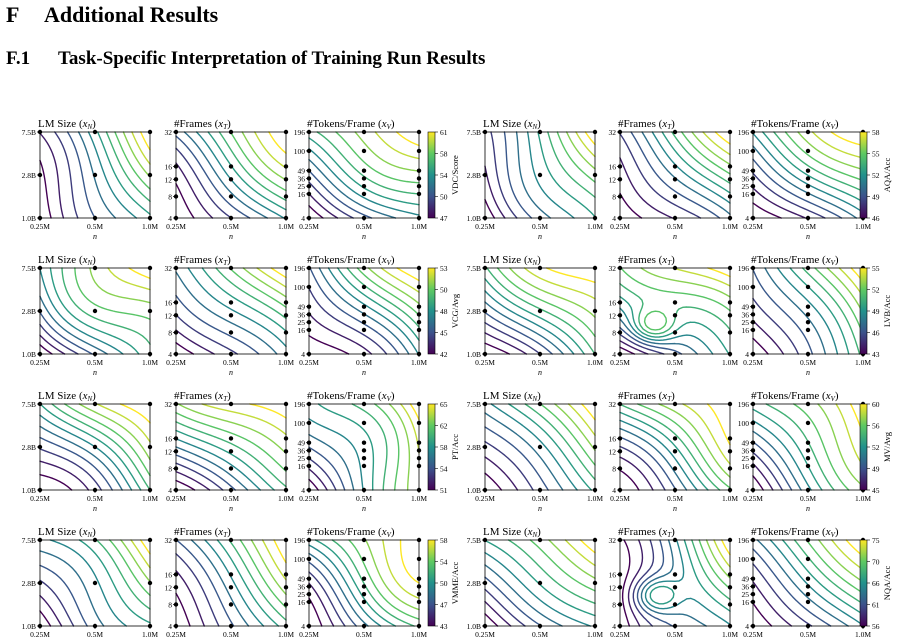 This screenshot has height=640, width=902. What do you see at coordinates (443, 311) in the screenshot?
I see `colorbar: 42 45 48 50 53 VCG/Avg` at bounding box center [443, 311].